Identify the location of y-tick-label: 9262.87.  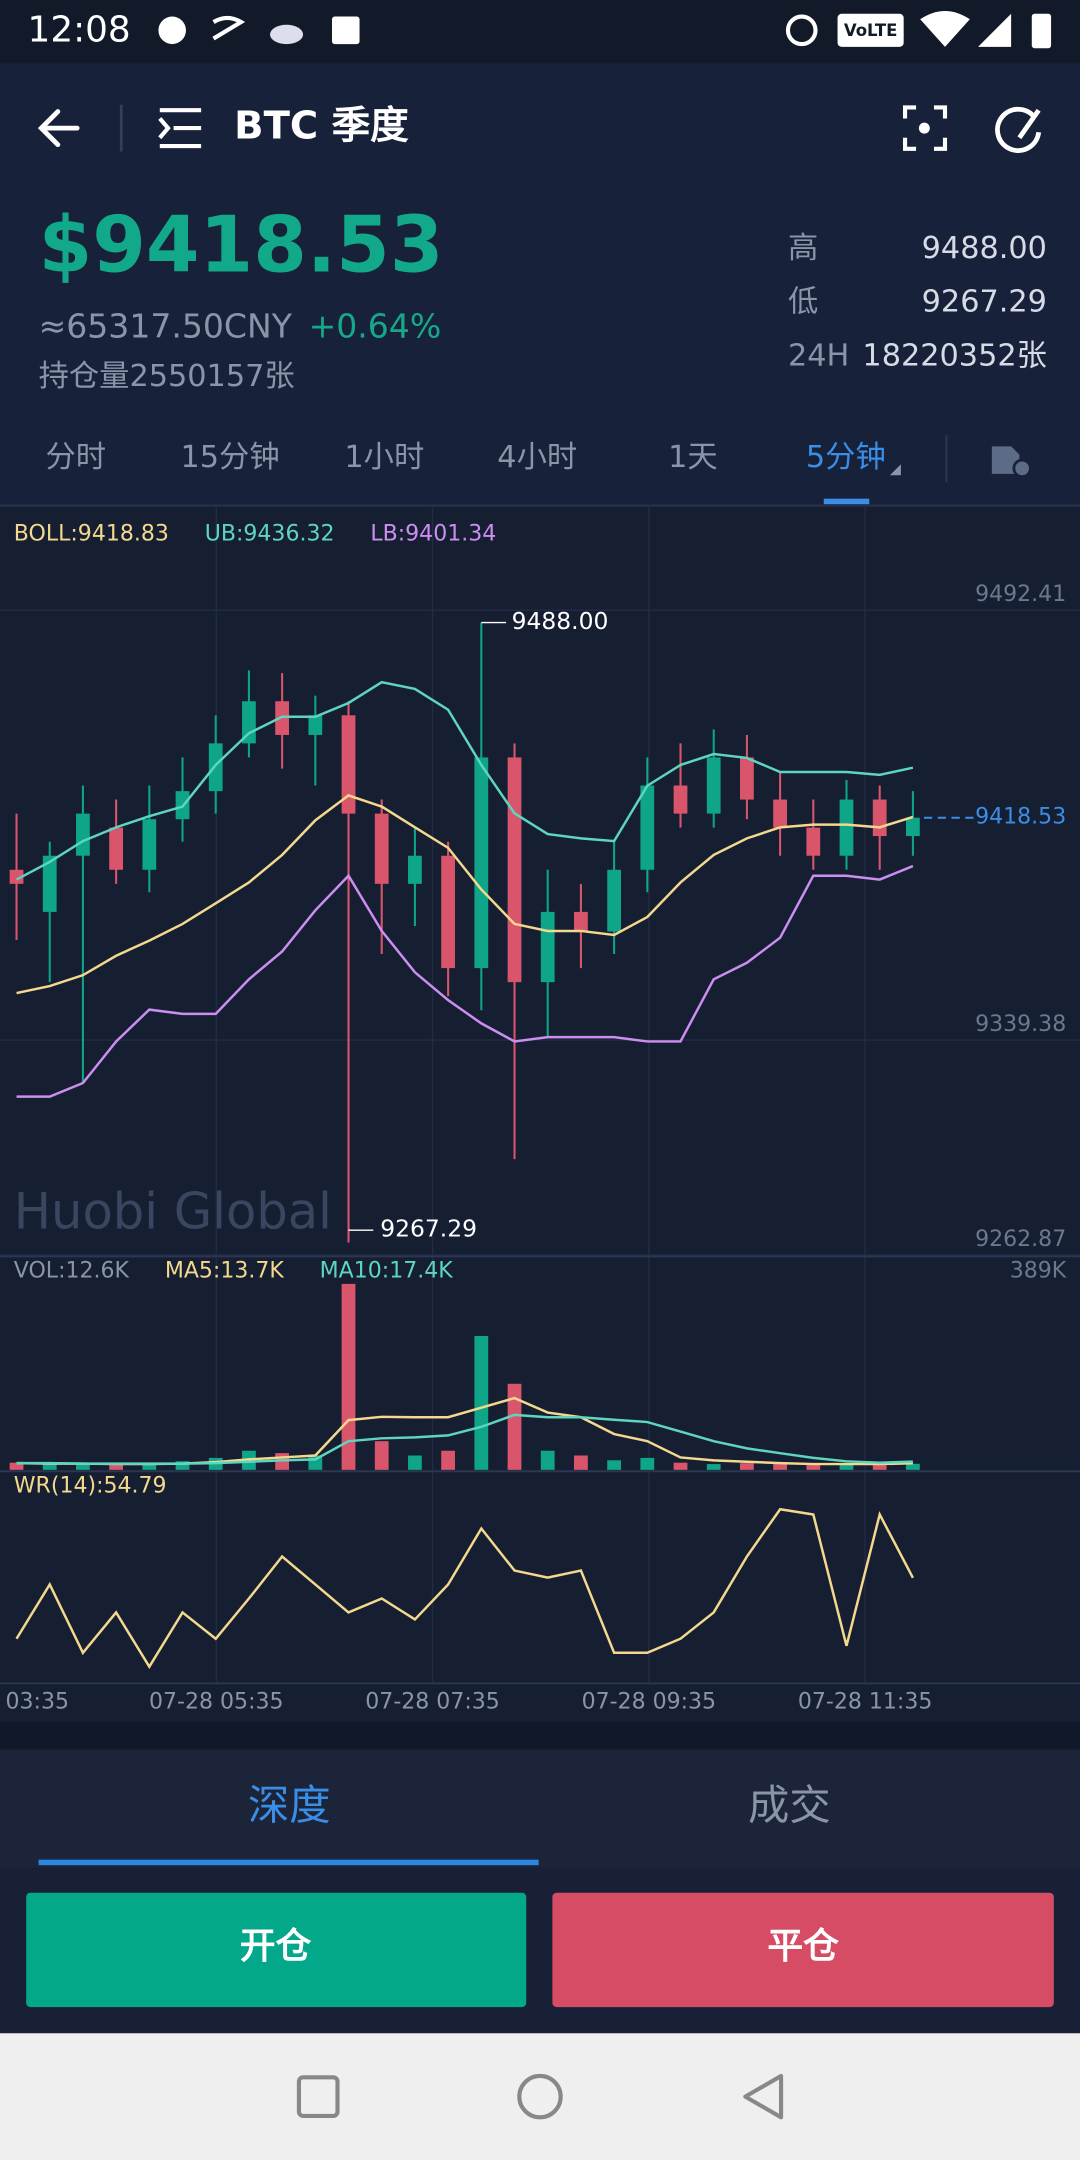
(1020, 1239).